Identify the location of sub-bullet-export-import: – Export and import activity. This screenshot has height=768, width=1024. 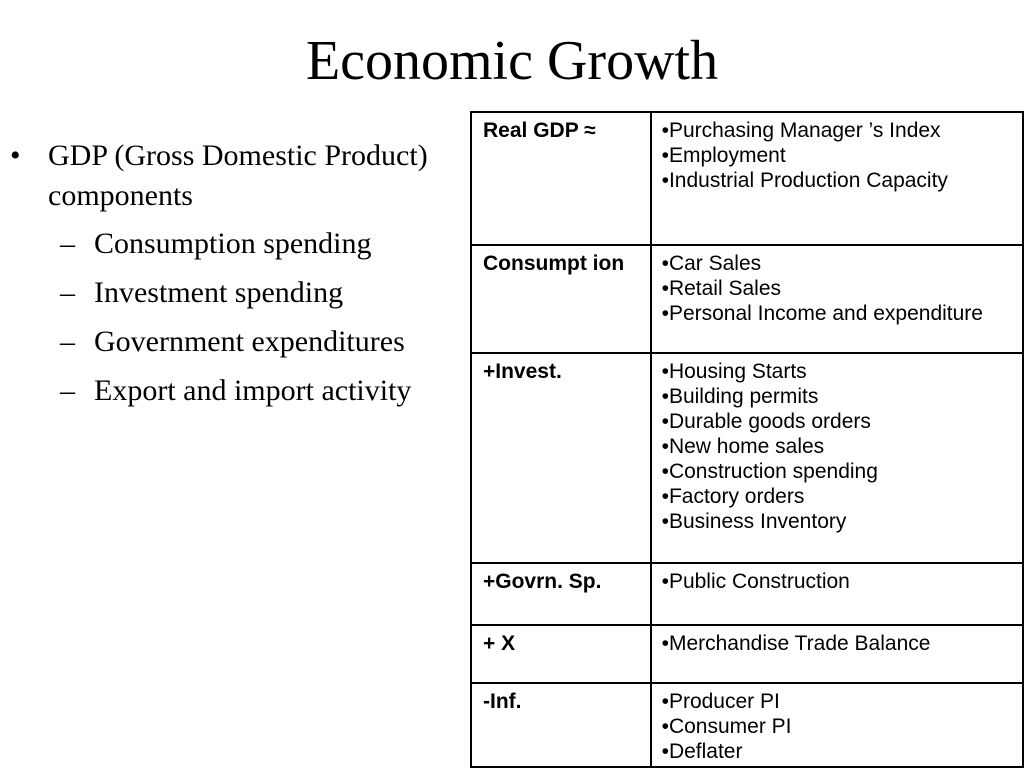
(218, 391).